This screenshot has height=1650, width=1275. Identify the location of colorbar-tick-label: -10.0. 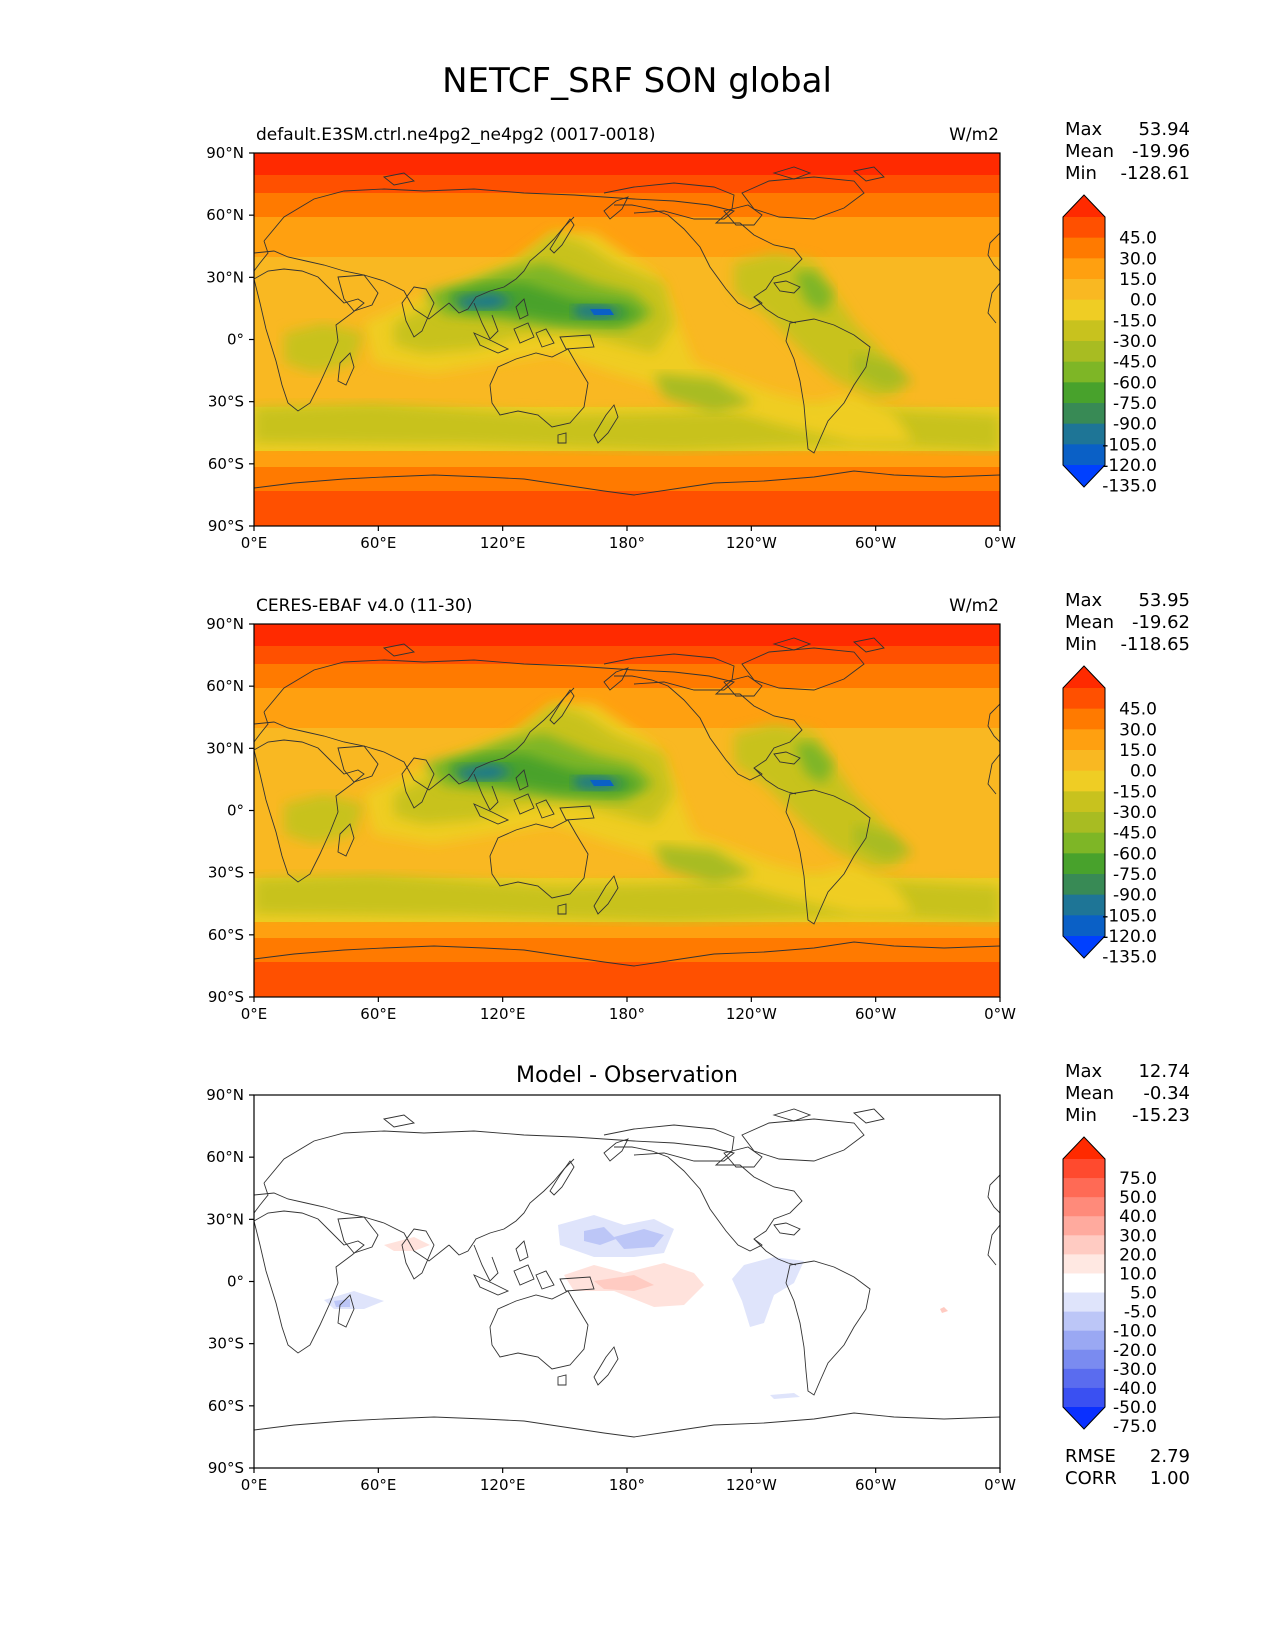
(1135, 1332).